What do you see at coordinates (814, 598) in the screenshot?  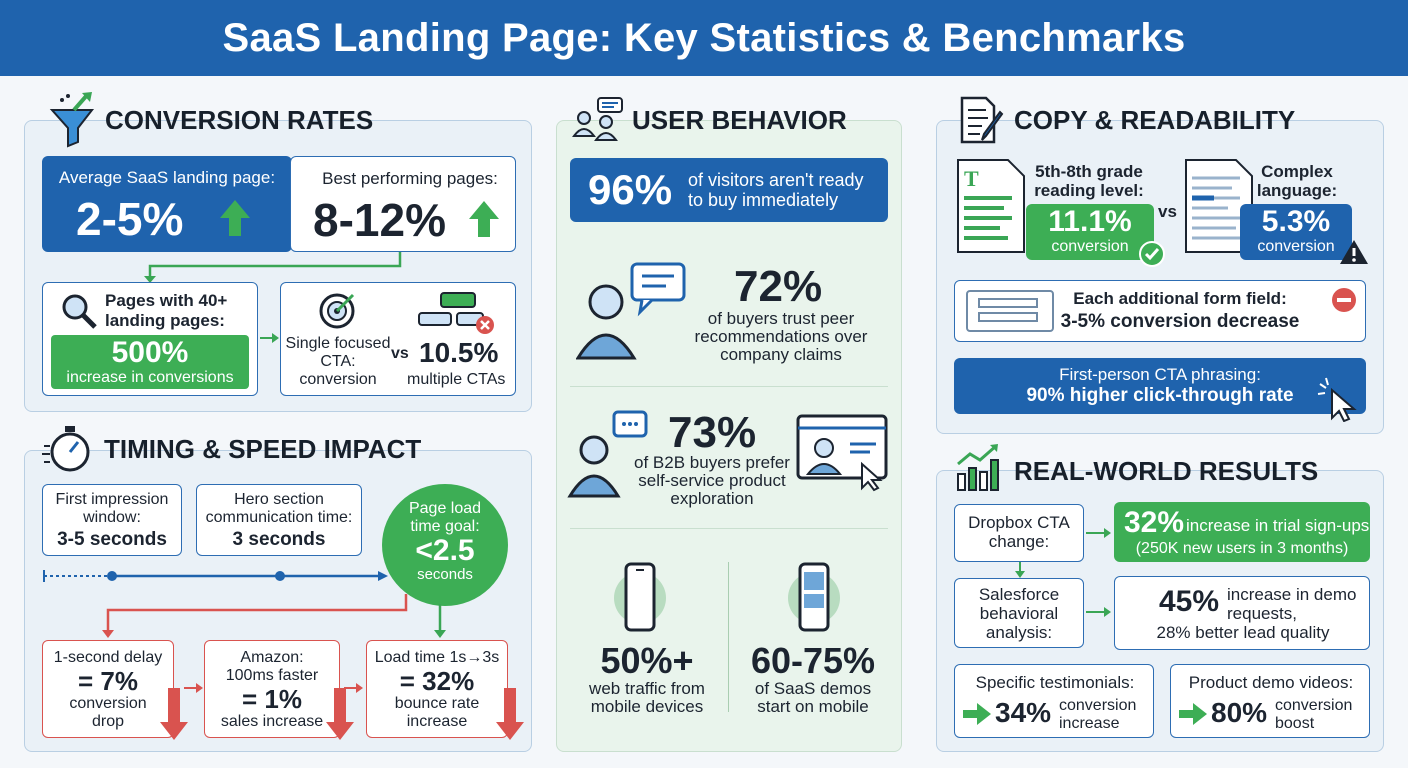 I see `phone-icon` at bounding box center [814, 598].